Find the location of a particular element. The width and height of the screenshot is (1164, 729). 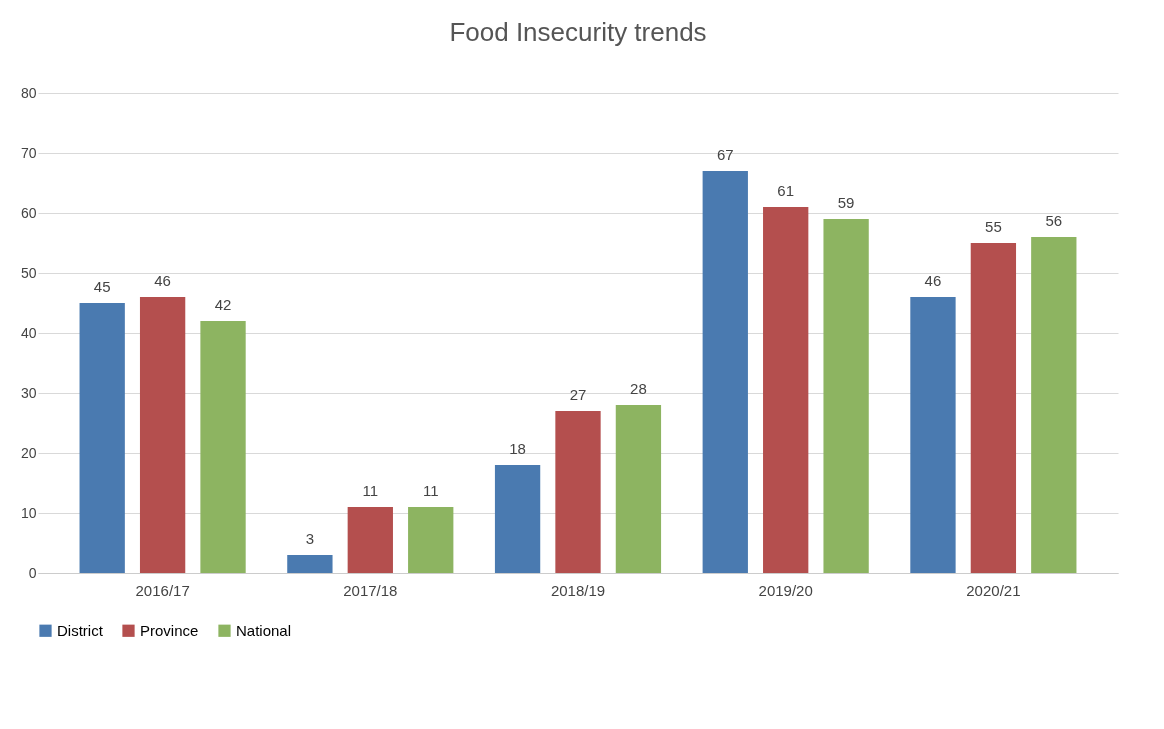

y-tick-label: 60 is located at coordinates (28, 212).